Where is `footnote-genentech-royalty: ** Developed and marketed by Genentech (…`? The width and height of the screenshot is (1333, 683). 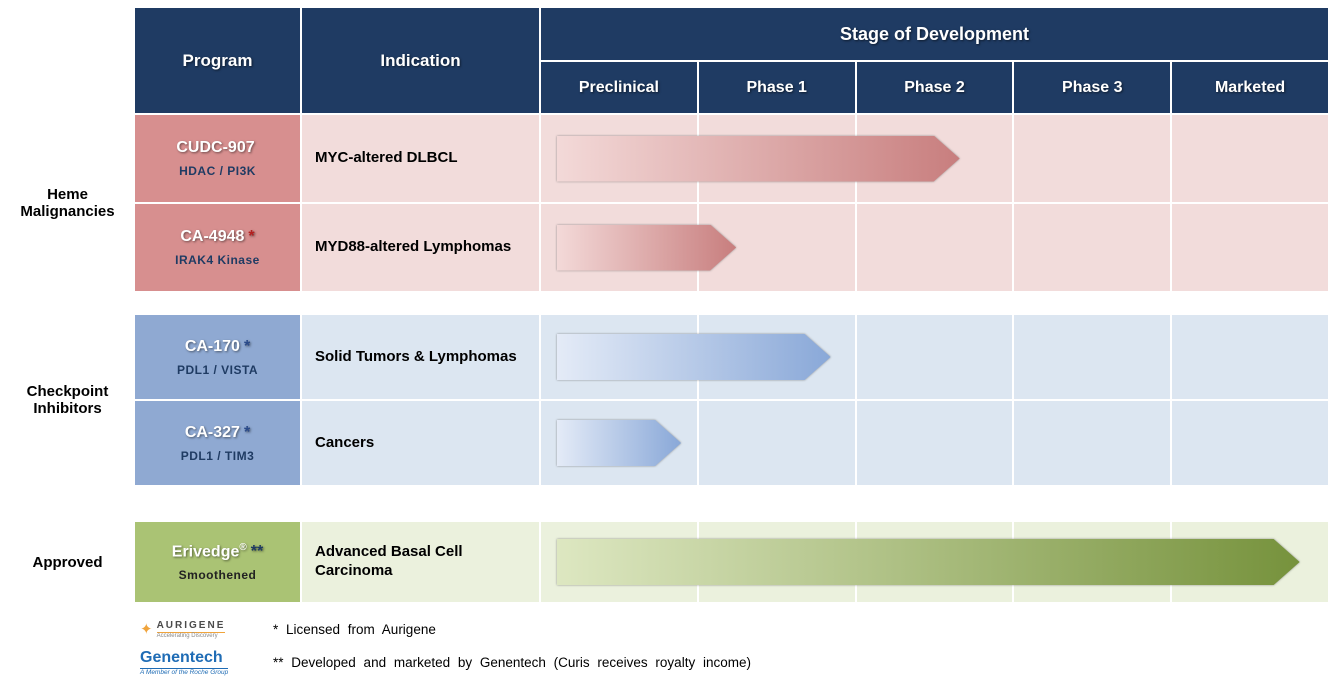
footnote-genentech-royalty: ** Developed and marketed by Genentech (… is located at coordinates (512, 662).